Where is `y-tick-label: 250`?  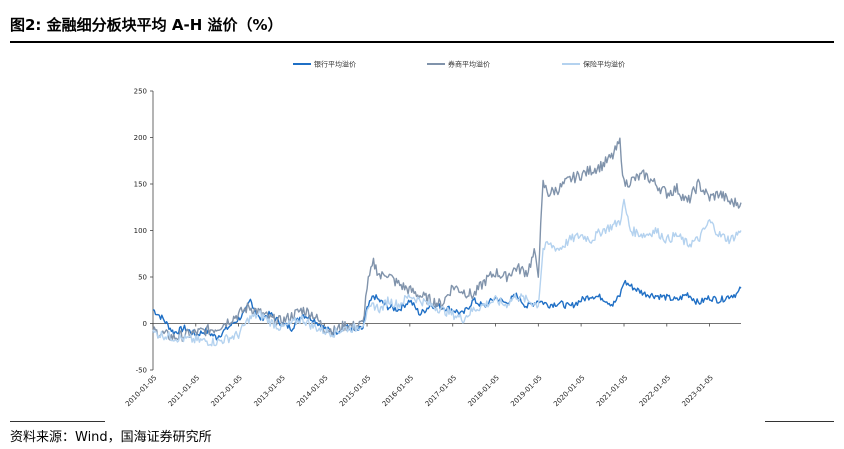 y-tick-label: 250 is located at coordinates (140, 92).